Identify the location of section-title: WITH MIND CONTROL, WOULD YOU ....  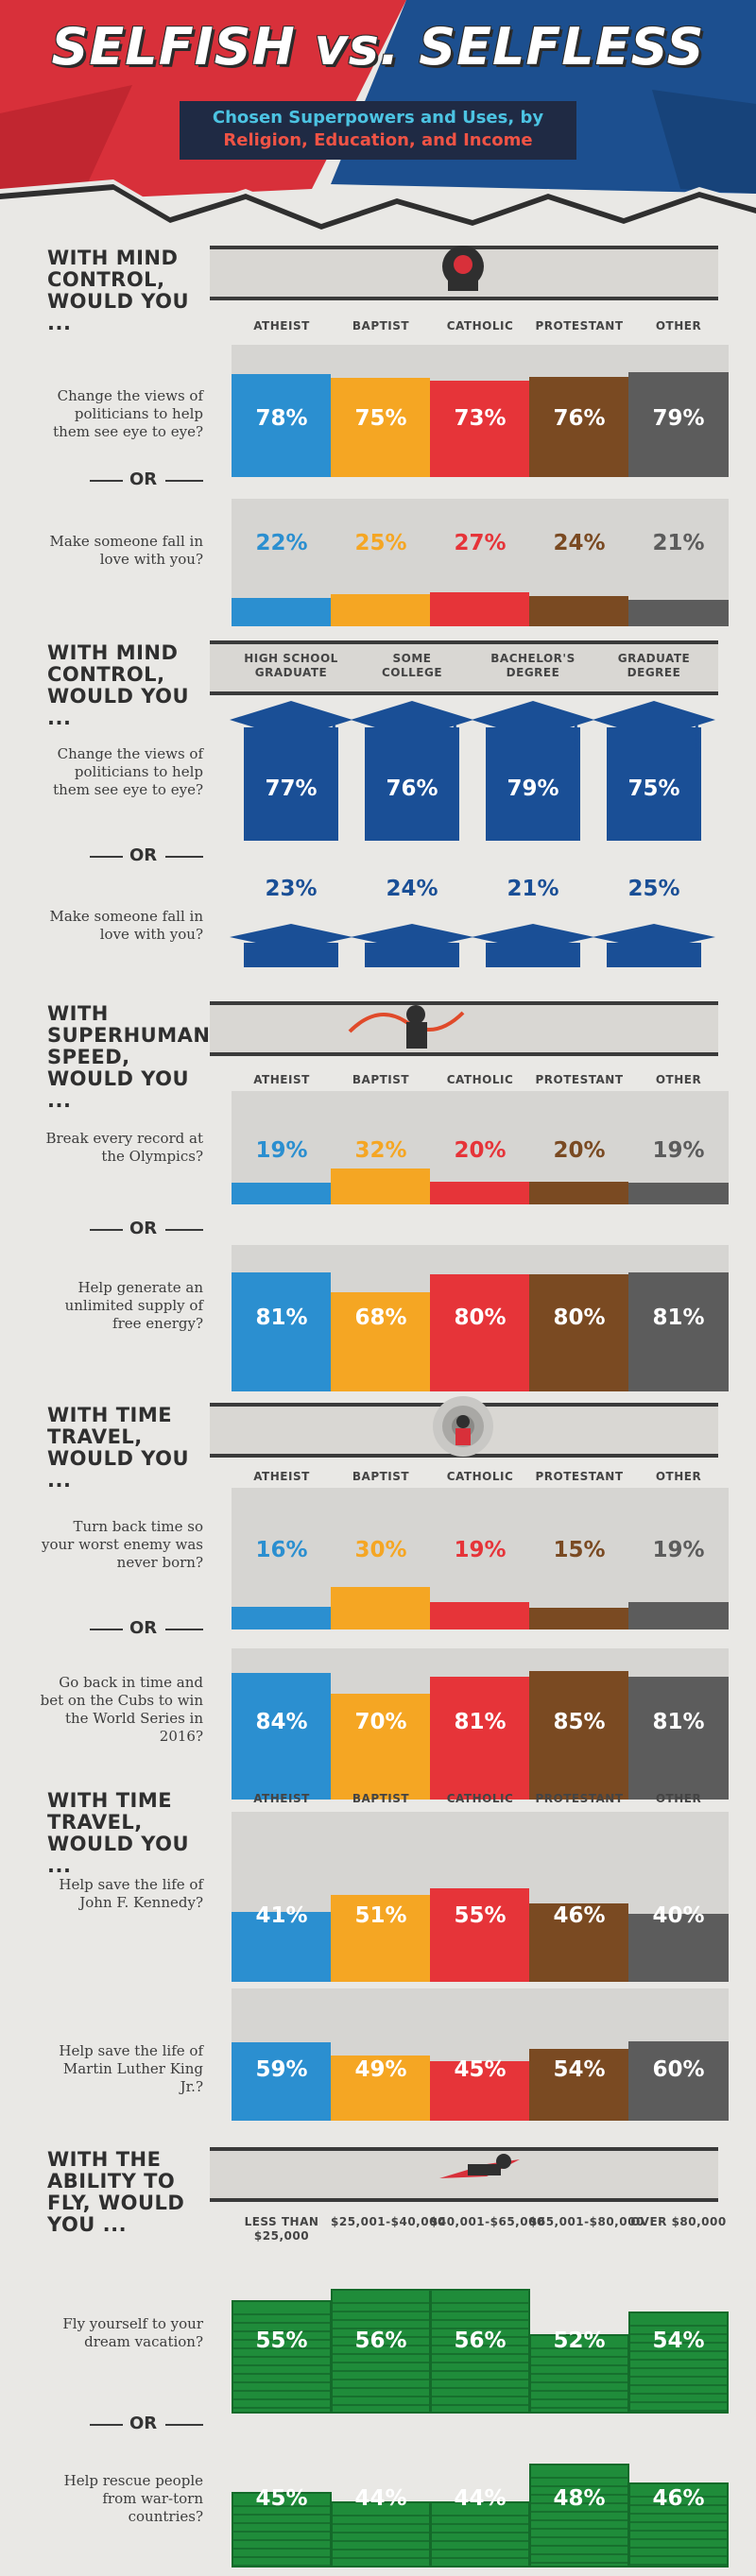
(118, 291).